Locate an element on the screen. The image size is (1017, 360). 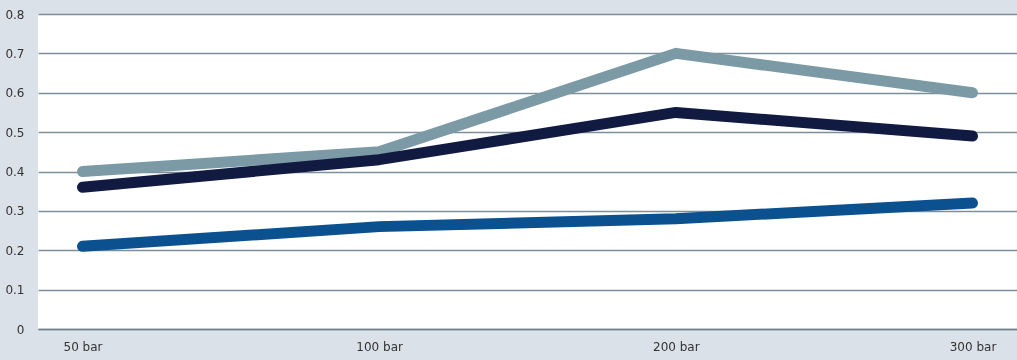
y-tick-label: 0.6 is located at coordinates (15, 93).